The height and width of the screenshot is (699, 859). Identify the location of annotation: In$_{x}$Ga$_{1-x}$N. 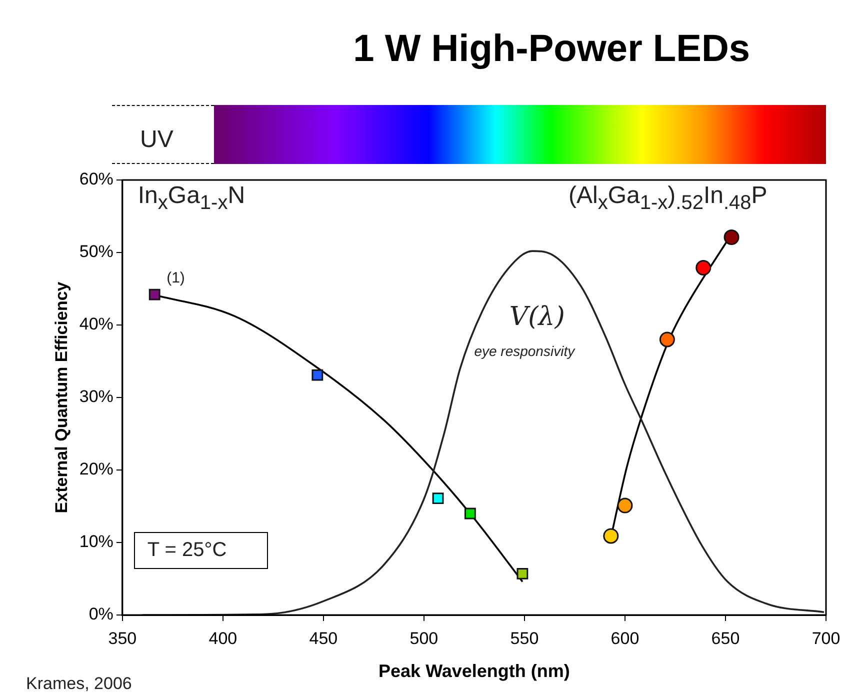
(192, 198).